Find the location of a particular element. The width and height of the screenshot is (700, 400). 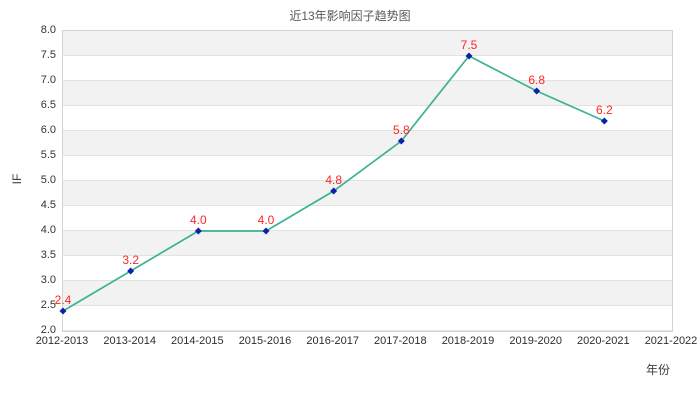

y-axis-tick: 8.0 is located at coordinates (48, 30).